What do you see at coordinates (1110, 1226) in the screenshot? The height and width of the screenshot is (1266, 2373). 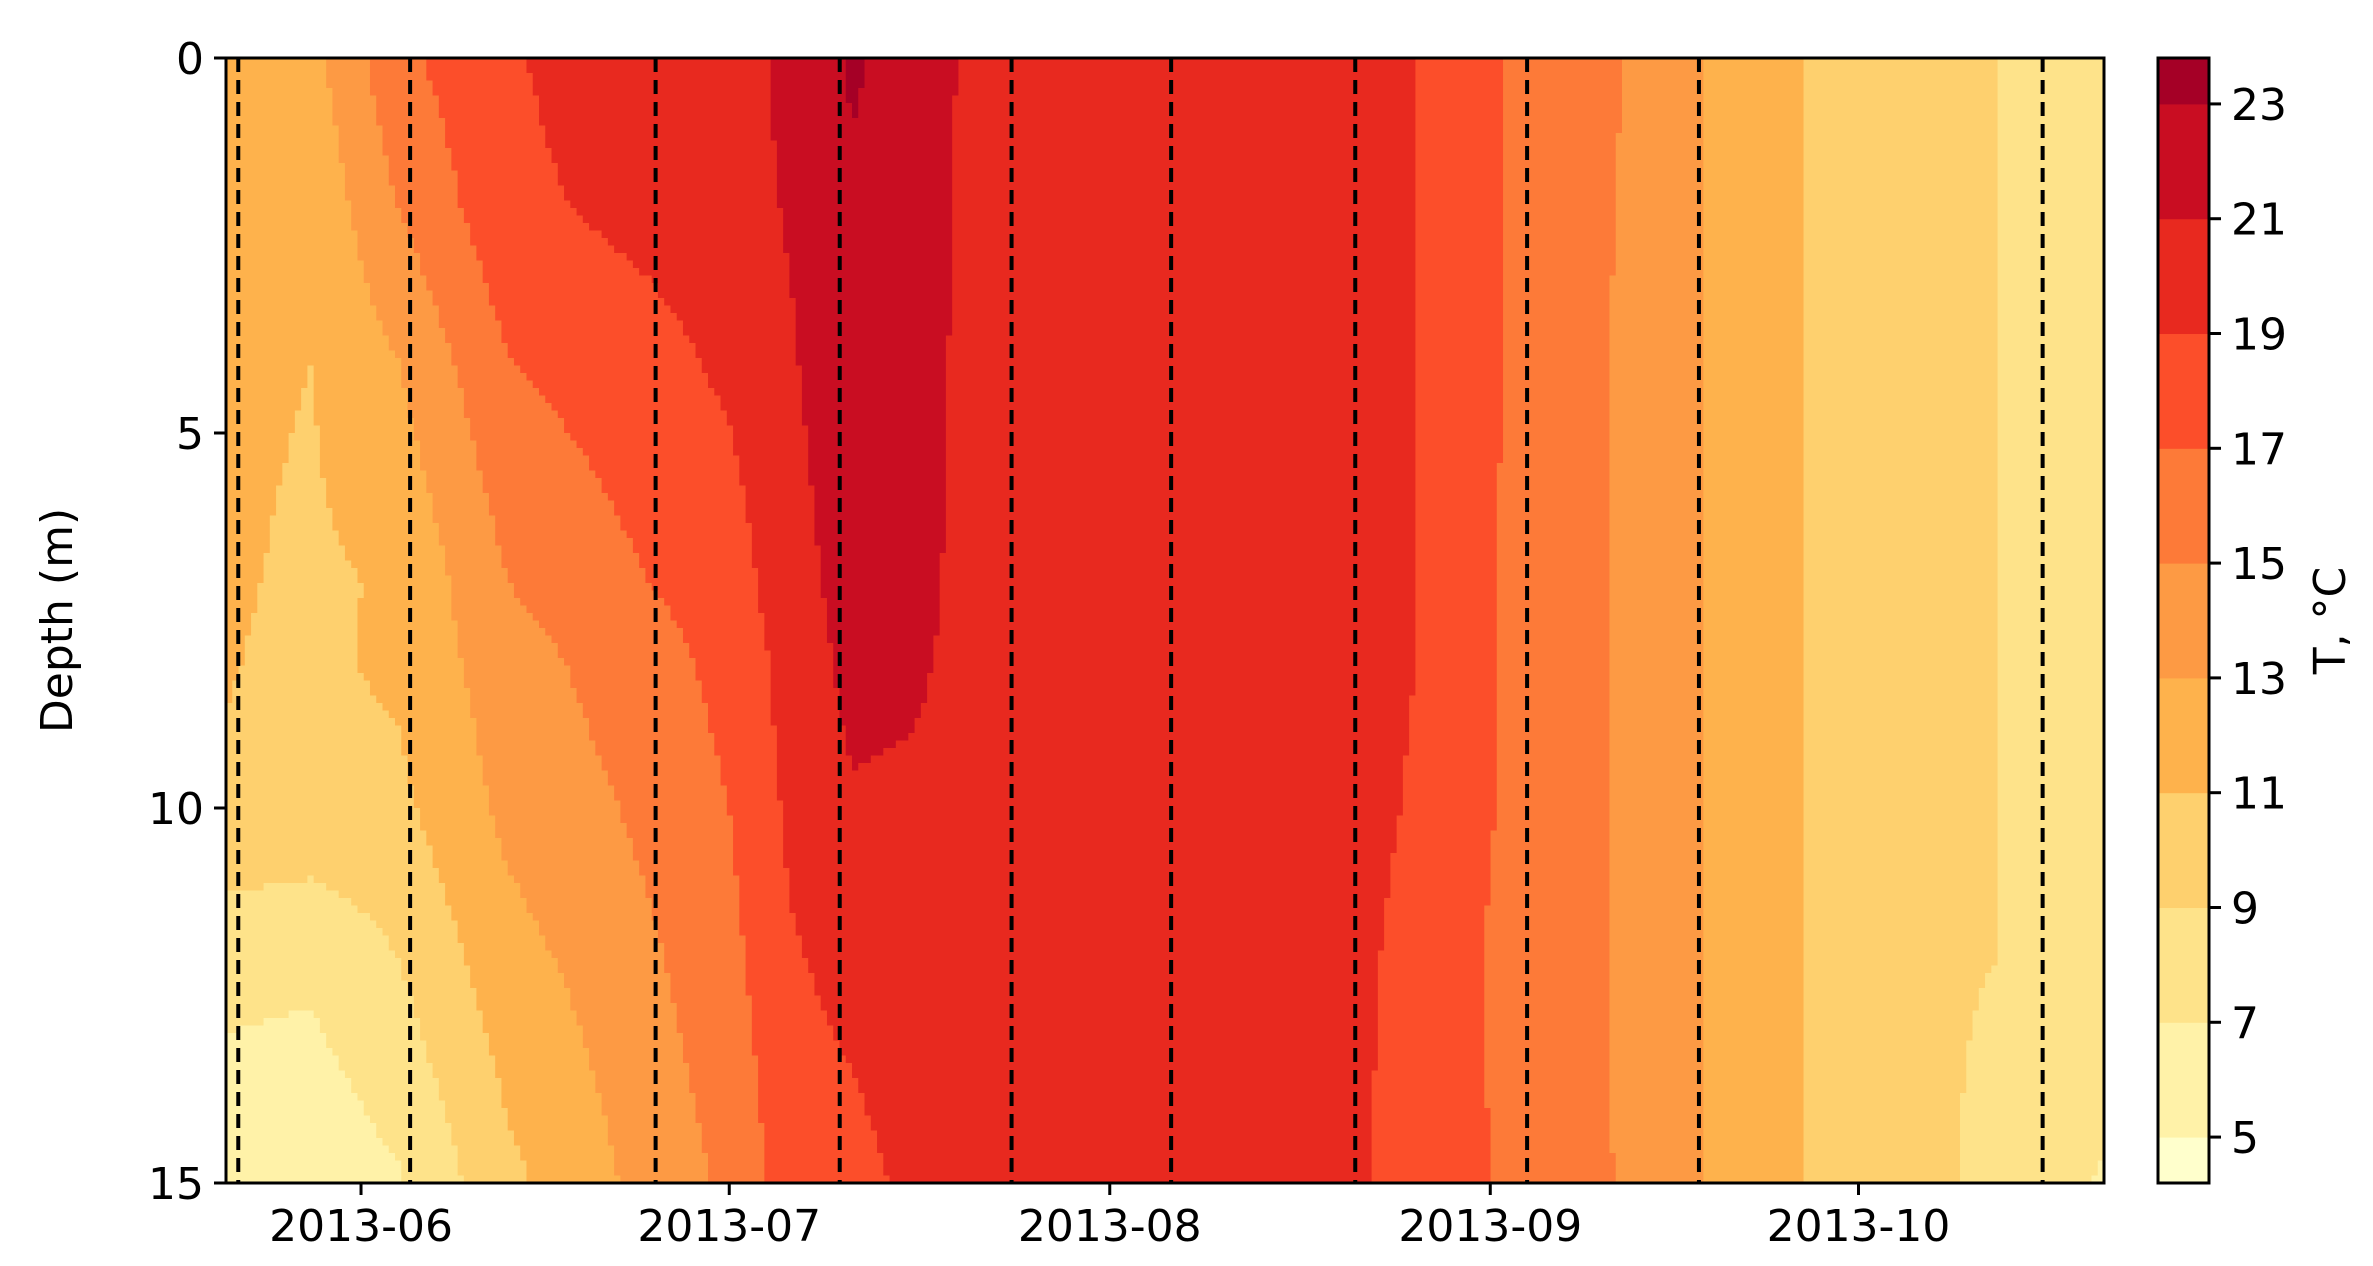 I see `x-tick-label: 2013-08` at bounding box center [1110, 1226].